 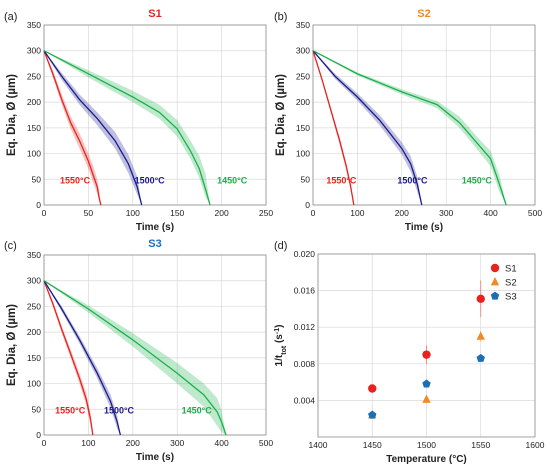 What do you see at coordinates (305, 254) in the screenshot?
I see `y-tick-label: 0.020` at bounding box center [305, 254].